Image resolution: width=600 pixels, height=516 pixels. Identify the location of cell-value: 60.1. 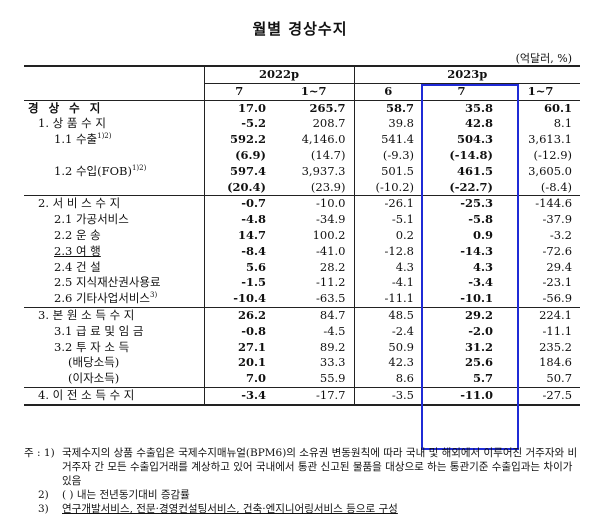
(541, 108).